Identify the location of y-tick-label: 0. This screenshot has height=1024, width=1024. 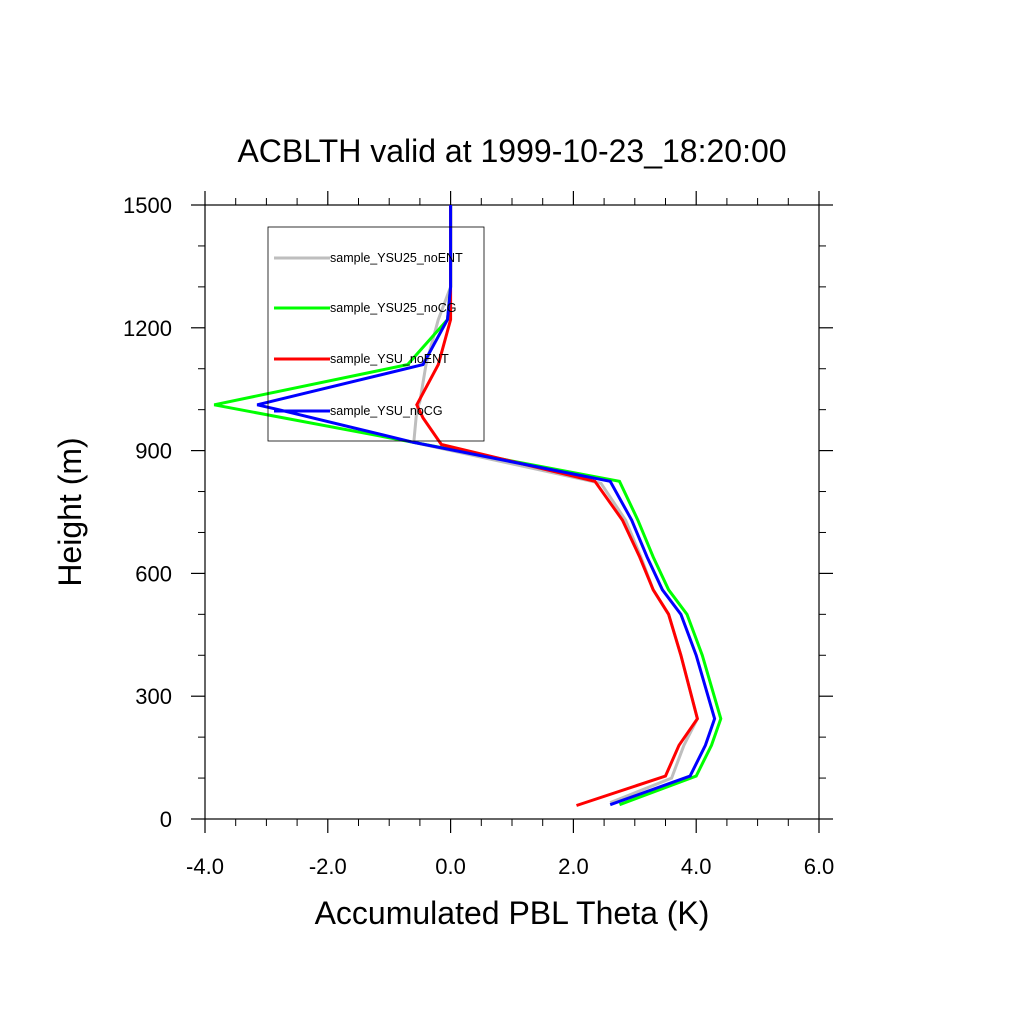
(166, 819).